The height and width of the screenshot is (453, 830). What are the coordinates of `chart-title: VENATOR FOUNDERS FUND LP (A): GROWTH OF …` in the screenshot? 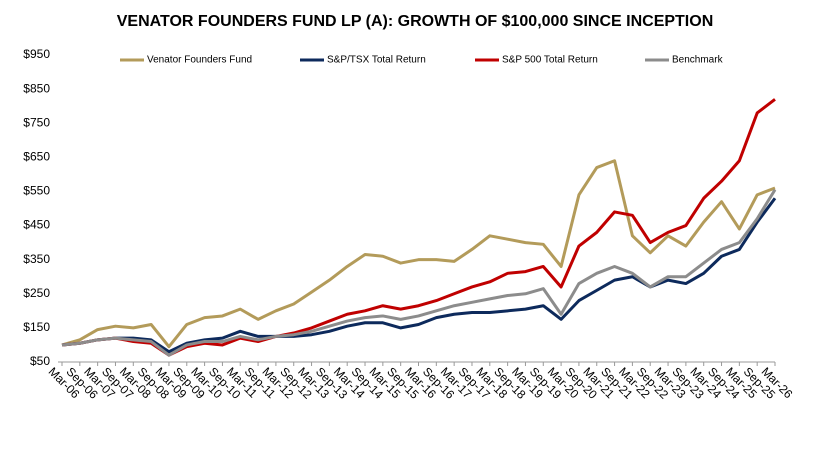 It's located at (415, 21).